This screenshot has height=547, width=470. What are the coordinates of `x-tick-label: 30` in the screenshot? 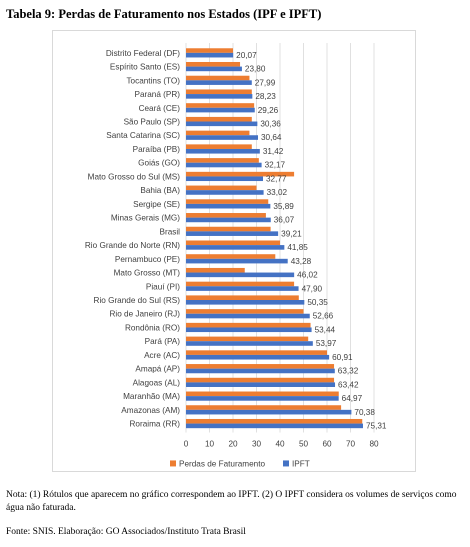 It's located at (257, 443).